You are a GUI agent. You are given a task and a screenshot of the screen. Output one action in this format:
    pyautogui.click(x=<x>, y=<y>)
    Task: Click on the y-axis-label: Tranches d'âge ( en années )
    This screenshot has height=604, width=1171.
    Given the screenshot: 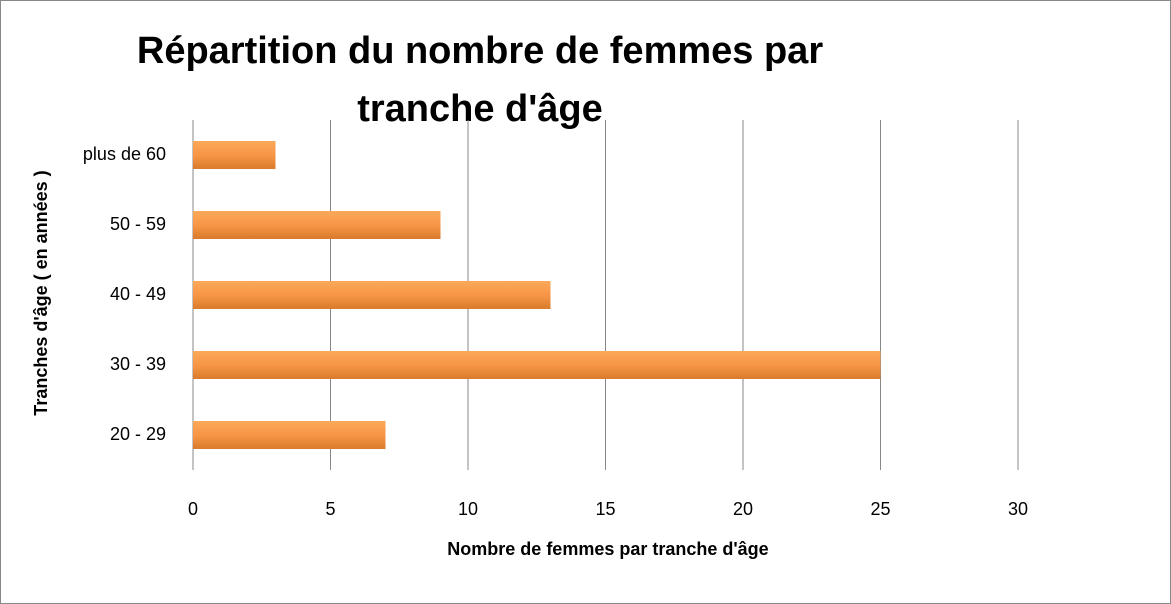 What is the action you would take?
    pyautogui.click(x=41, y=292)
    